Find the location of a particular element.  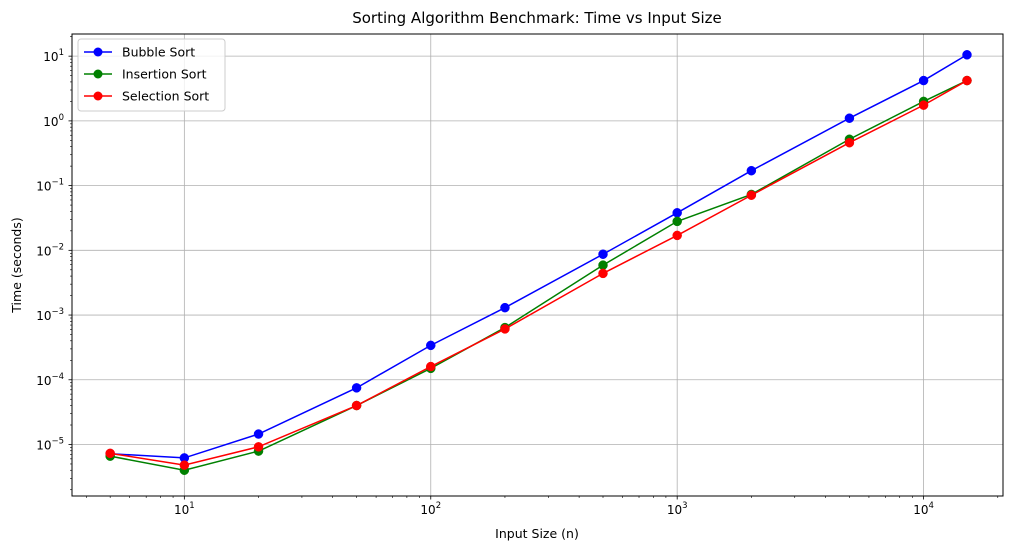

y-tick-label: 10⁻⁴ is located at coordinates (50, 380).